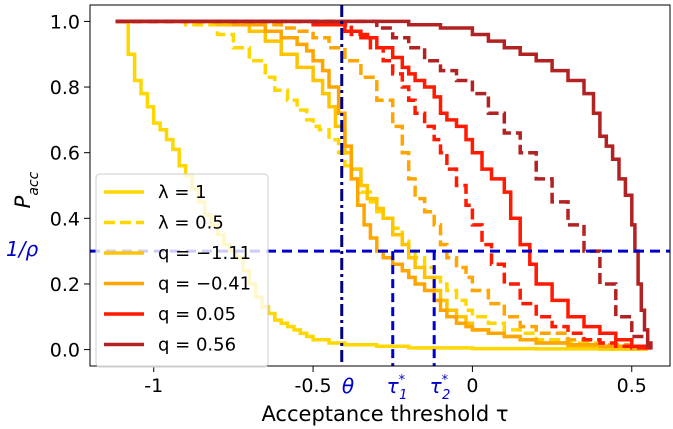 The image size is (673, 429). What do you see at coordinates (65, 285) in the screenshot?
I see `y-tick-label-1: 0.2` at bounding box center [65, 285].